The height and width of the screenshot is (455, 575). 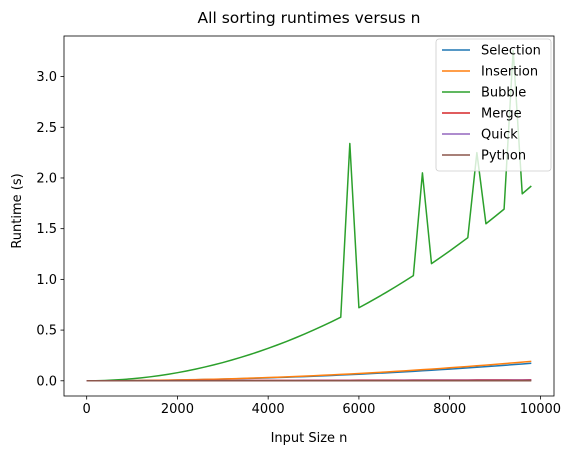 What do you see at coordinates (46, 128) in the screenshot?
I see `y-tick-label: 2.5` at bounding box center [46, 128].